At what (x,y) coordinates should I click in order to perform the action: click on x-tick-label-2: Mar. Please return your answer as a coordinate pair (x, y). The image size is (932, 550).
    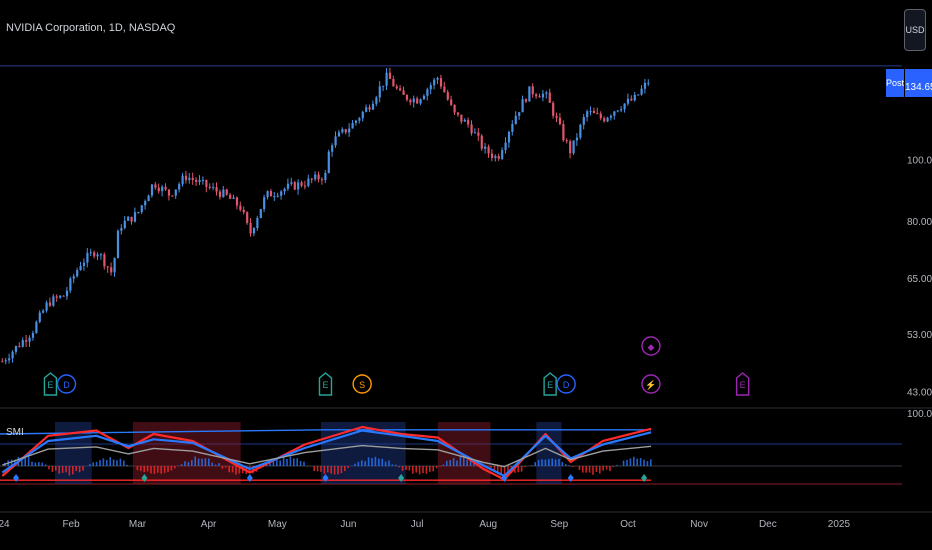
    Looking at the image, I should click on (138, 524).